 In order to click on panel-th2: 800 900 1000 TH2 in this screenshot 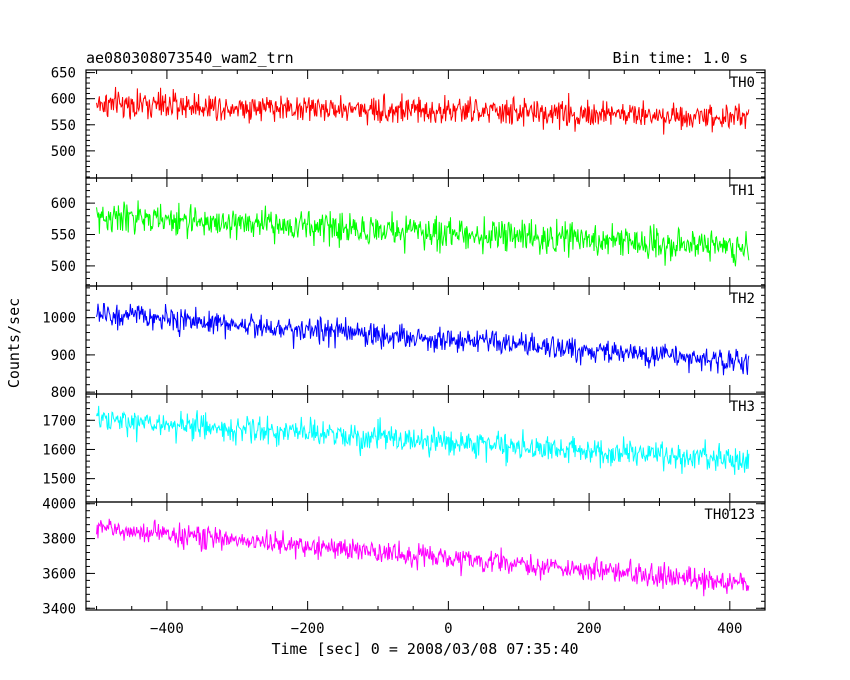, I will do `click(404, 343)`.